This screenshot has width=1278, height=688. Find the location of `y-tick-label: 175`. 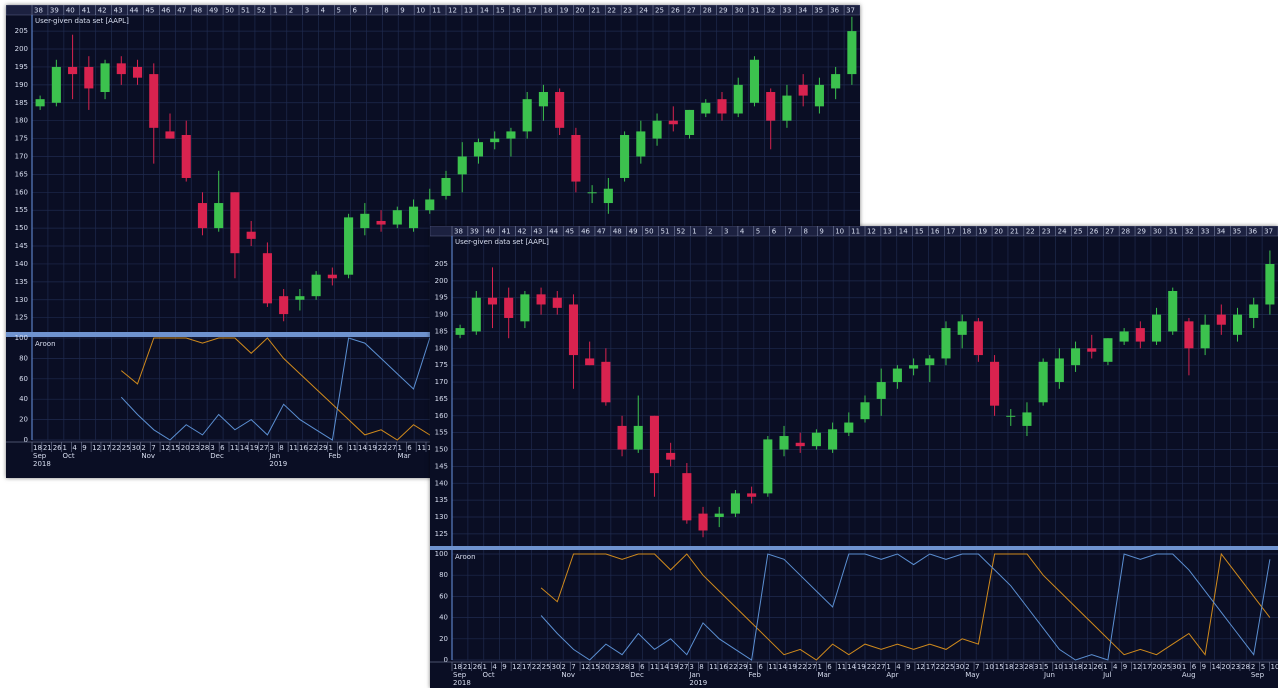

y-tick-label: 175 is located at coordinates (441, 365).